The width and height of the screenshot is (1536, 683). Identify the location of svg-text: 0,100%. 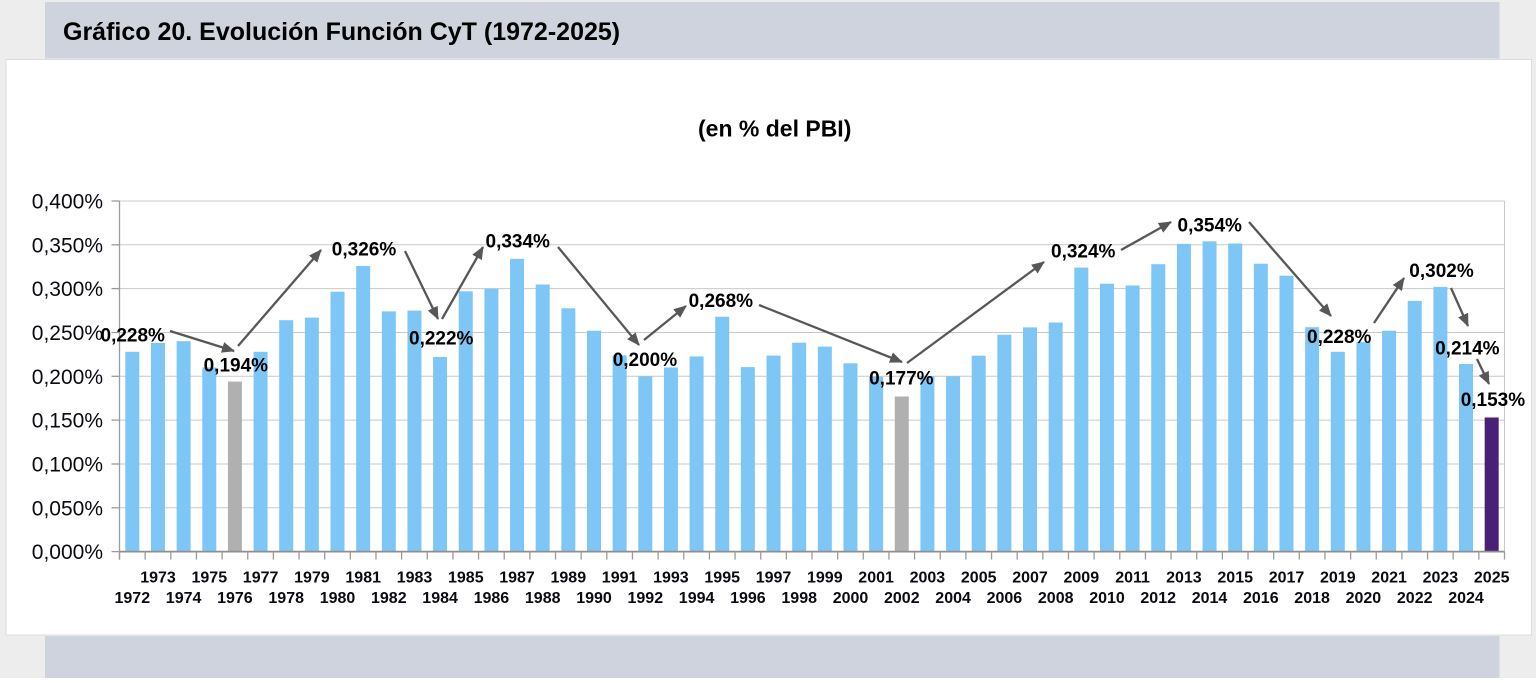
(67, 465).